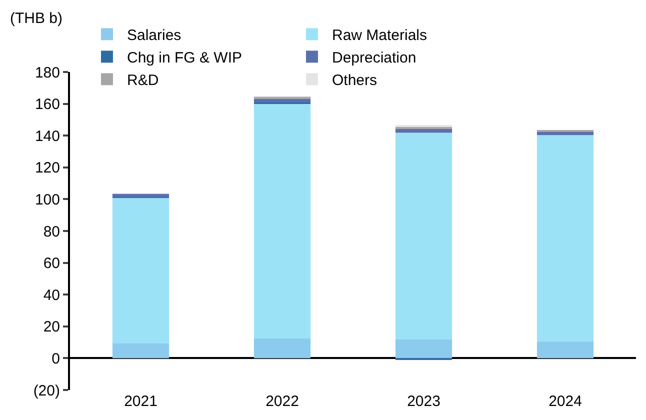 The image size is (646, 420). I want to click on y-axis-title: (THB b), so click(36, 18).